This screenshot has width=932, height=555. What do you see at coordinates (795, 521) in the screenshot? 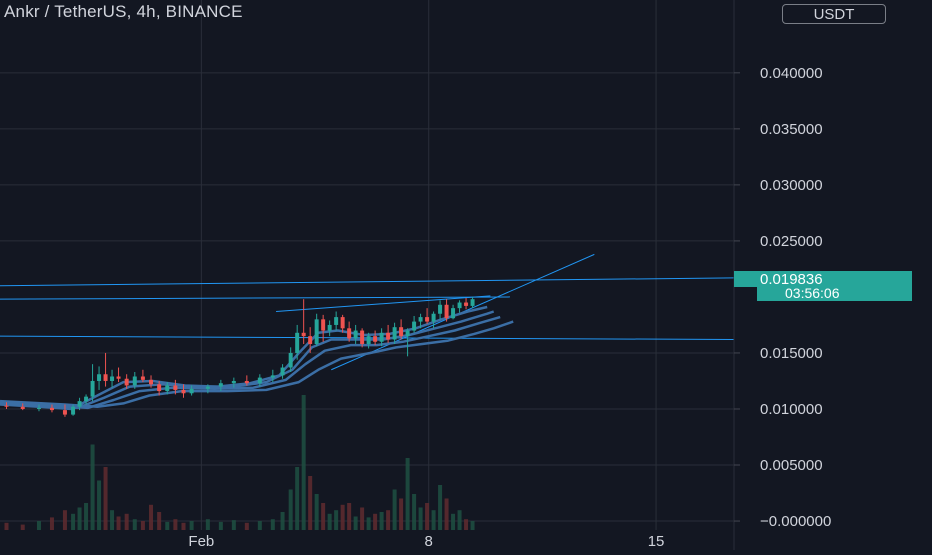
I see `price-tick-label: −0.000000` at bounding box center [795, 521].